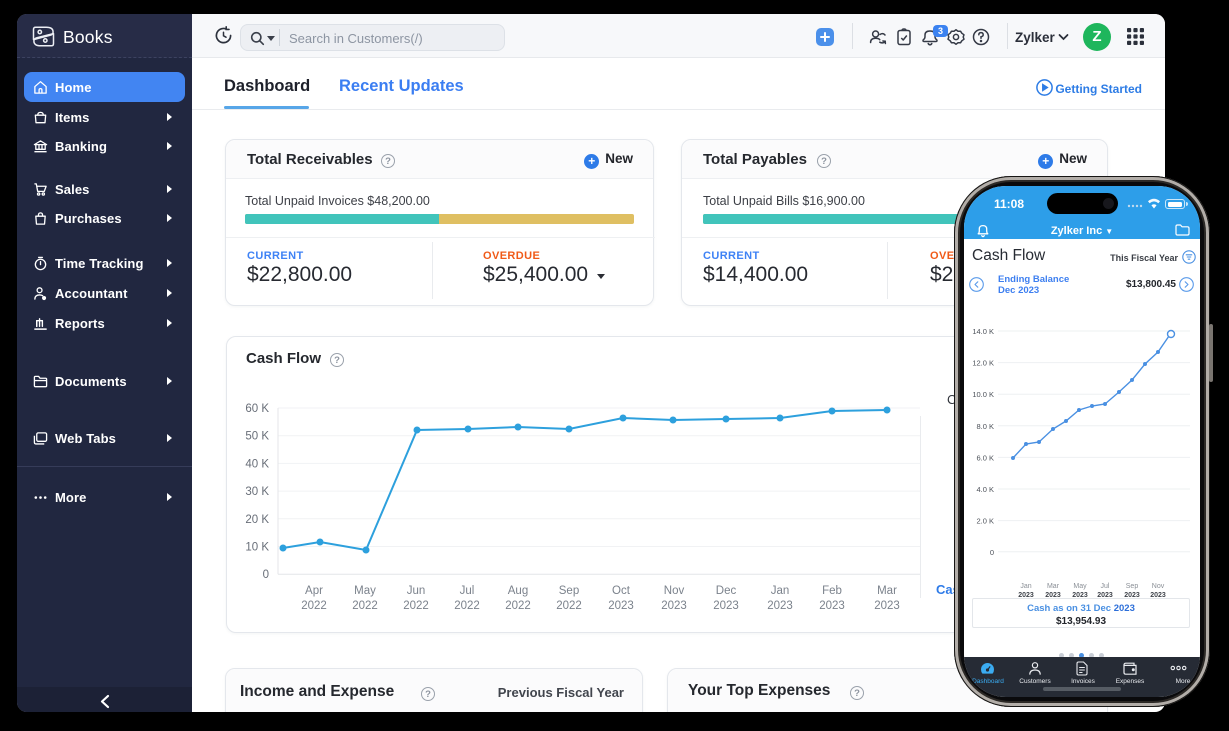 This screenshot has height=731, width=1229. Describe the element at coordinates (257, 548) in the screenshot. I see `svg-text: 10 K` at that location.